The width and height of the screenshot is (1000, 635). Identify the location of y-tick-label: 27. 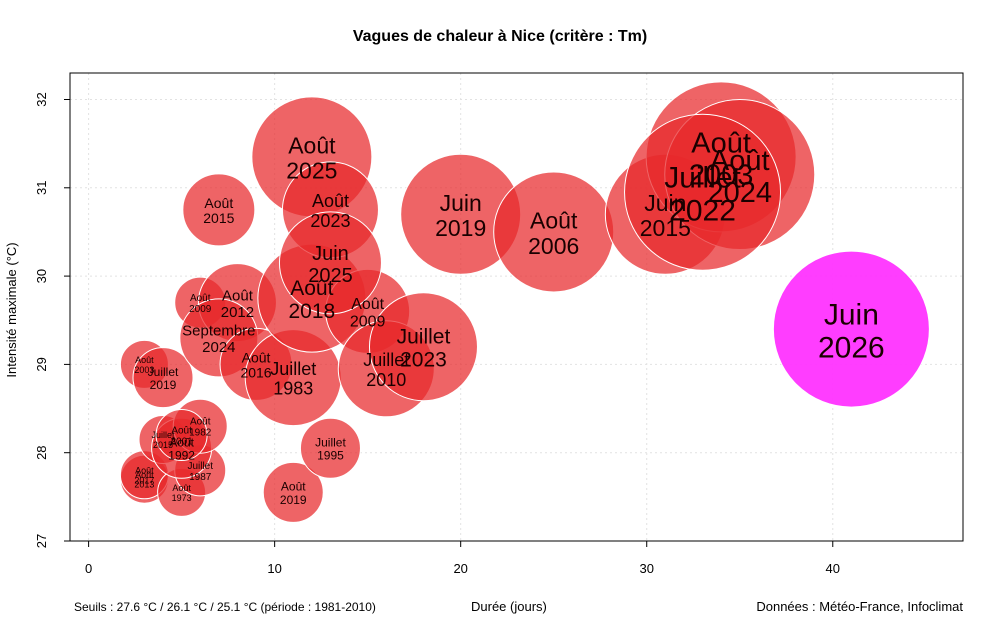
(41, 541).